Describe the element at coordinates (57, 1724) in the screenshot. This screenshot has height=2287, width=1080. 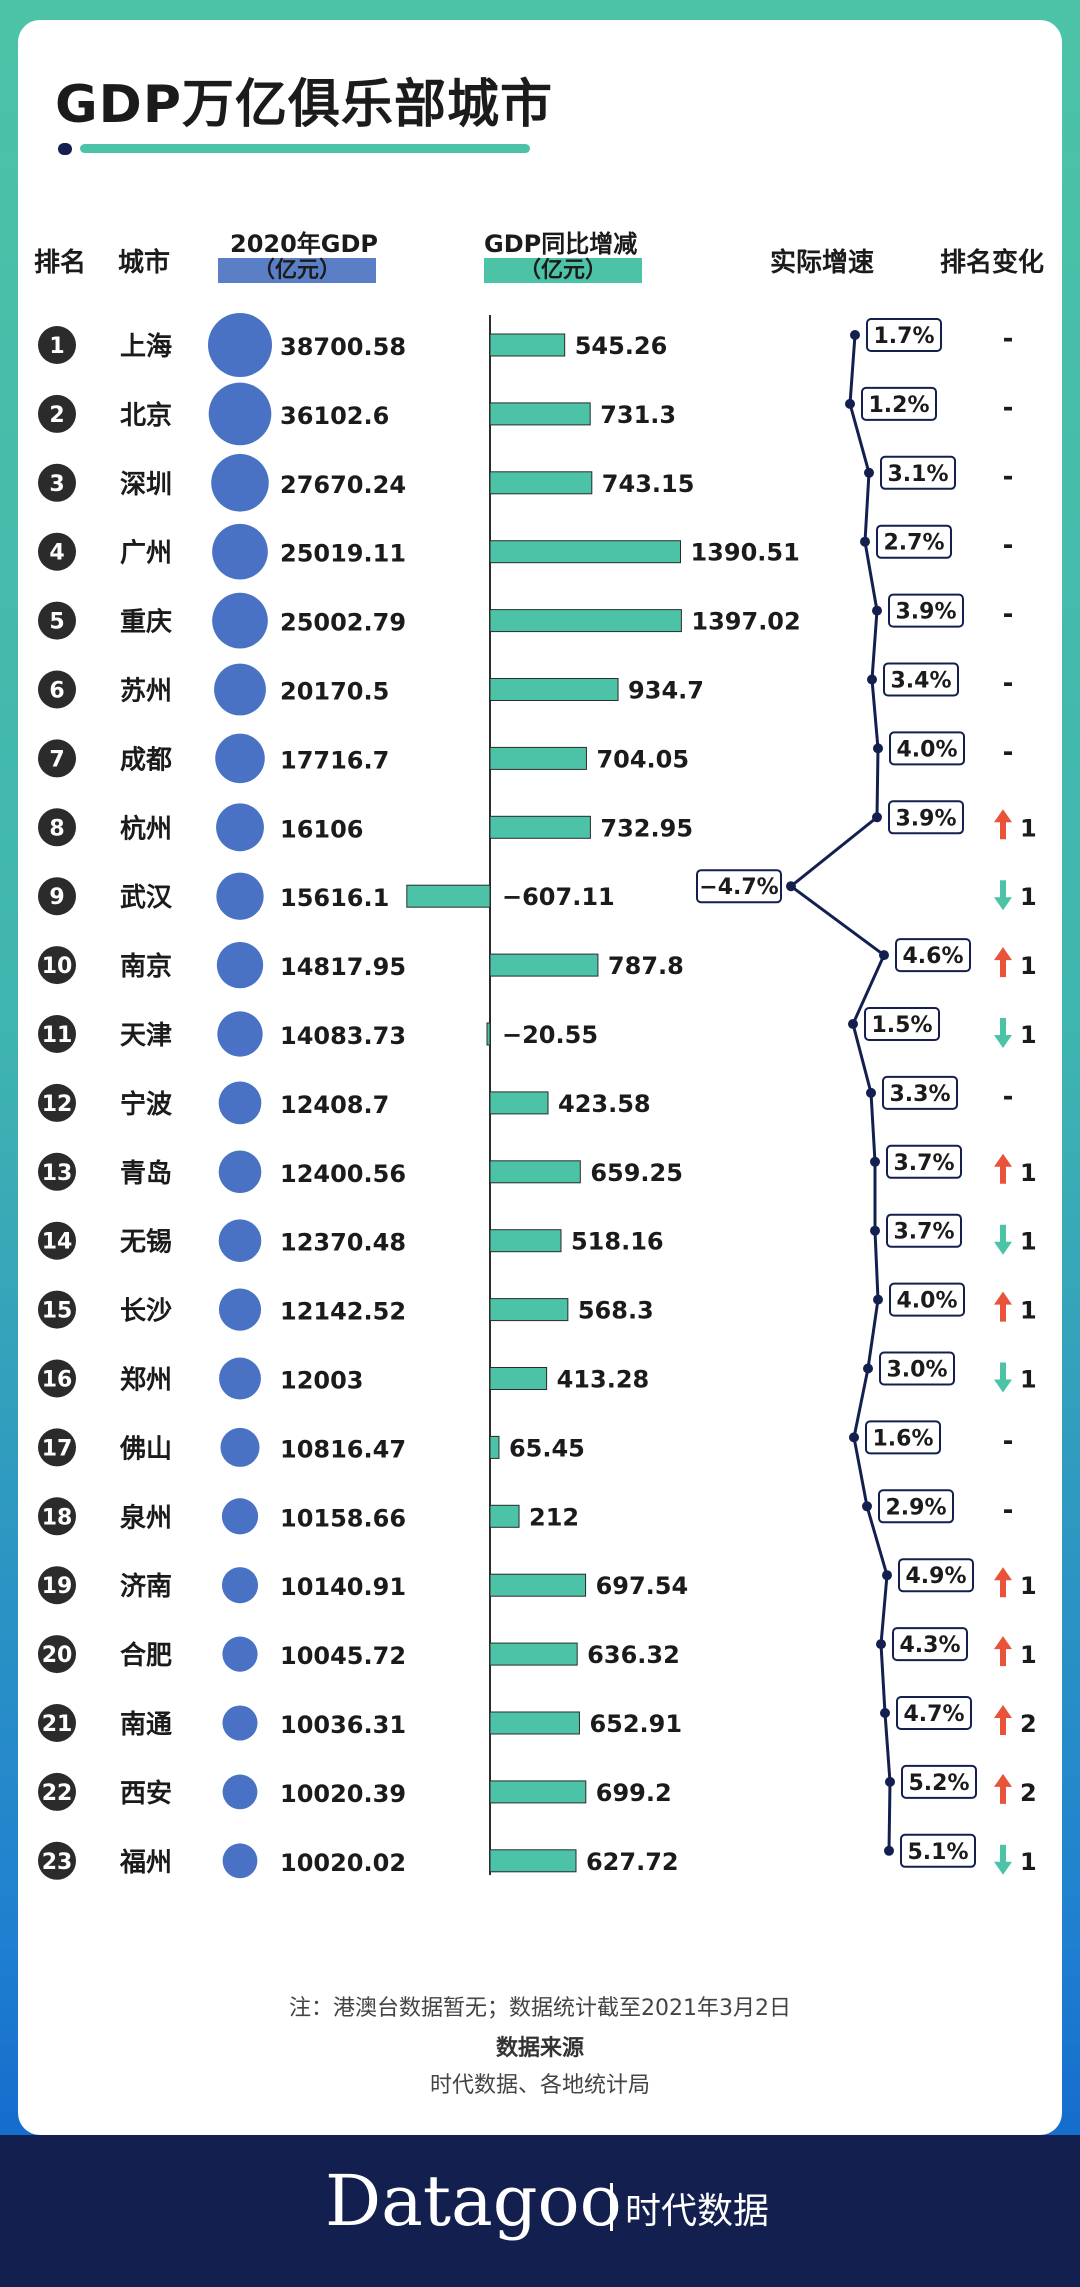
I see `rank-number: 21` at that location.